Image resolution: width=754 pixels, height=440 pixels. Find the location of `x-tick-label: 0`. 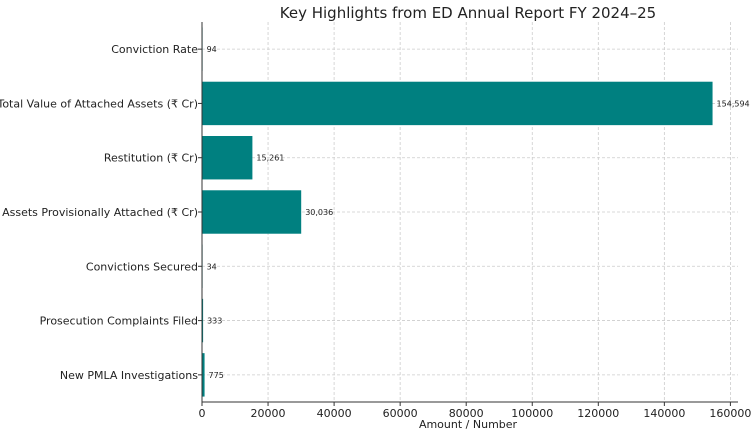

x-tick-label: 0 is located at coordinates (202, 413).